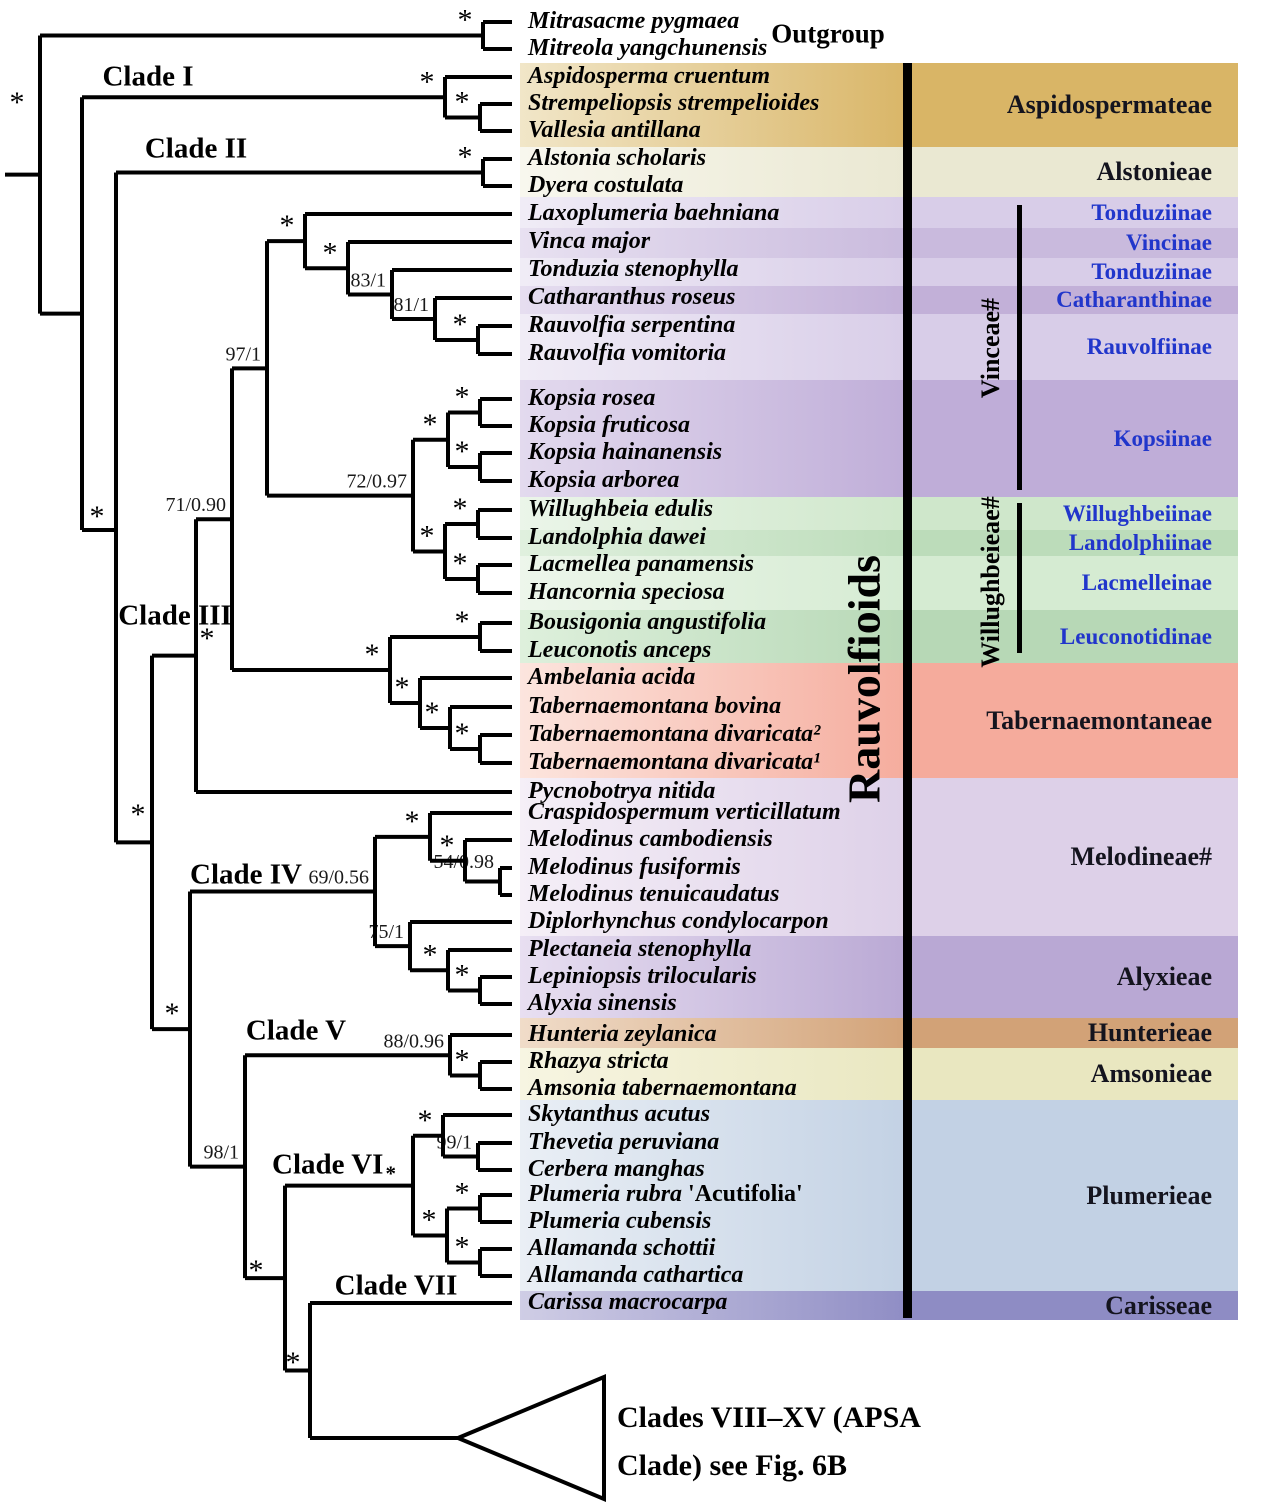 The height and width of the screenshot is (1502, 1267). What do you see at coordinates (665, 1194) in the screenshot?
I see `taxon-label: Plumeria rubra 'Acutifolia'` at bounding box center [665, 1194].